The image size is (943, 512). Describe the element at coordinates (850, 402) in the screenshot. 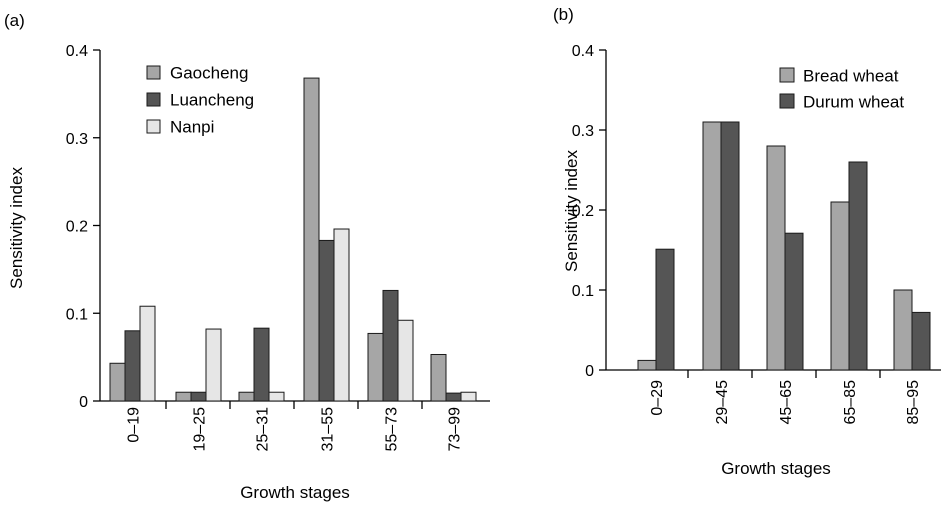

I see `x-tick-label: 65–85` at that location.